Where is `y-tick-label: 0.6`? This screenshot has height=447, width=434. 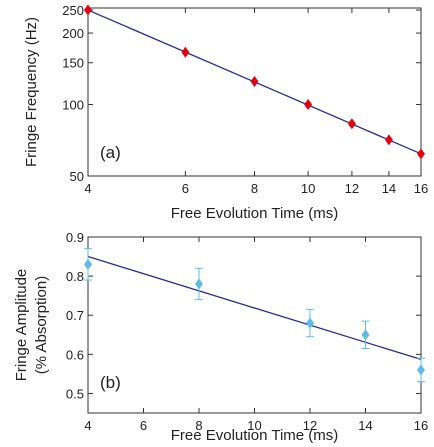
y-tick-label: 0.6 is located at coordinates (75, 354).